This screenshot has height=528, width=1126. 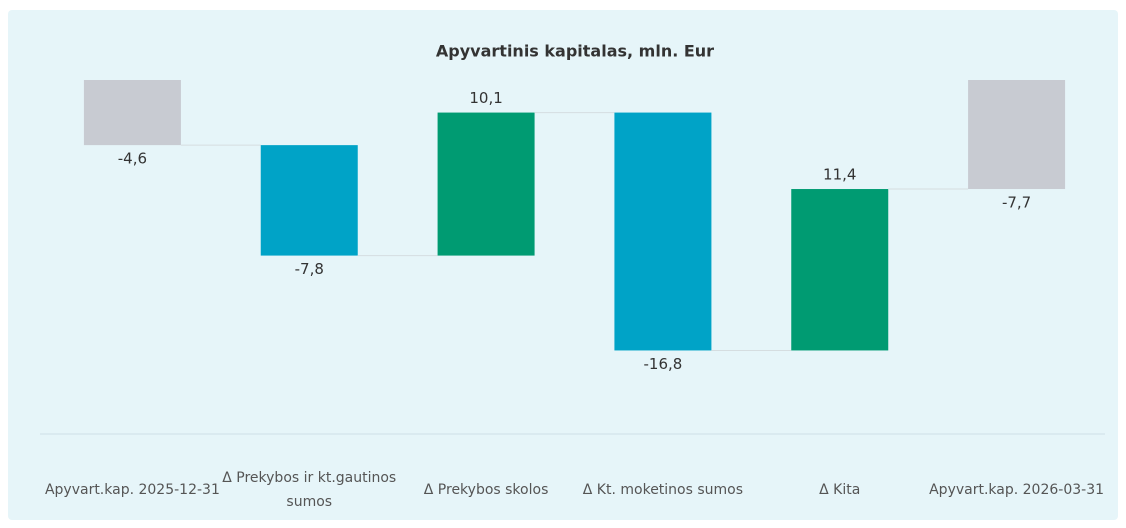 What do you see at coordinates (485, 98) in the screenshot?
I see `value-label: 10,1` at bounding box center [485, 98].